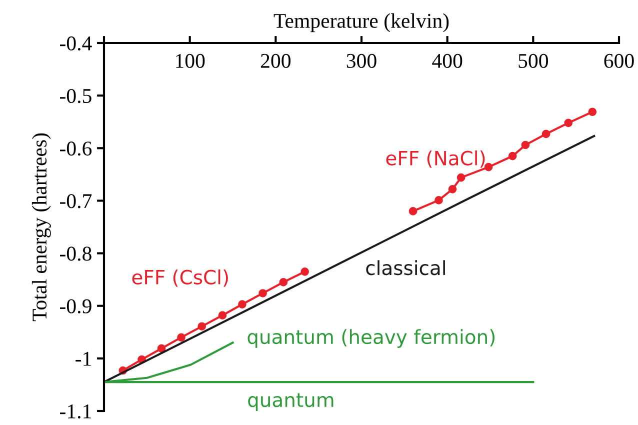 Image resolution: width=638 pixels, height=425 pixels. I want to click on series-label: quantum, so click(291, 402).